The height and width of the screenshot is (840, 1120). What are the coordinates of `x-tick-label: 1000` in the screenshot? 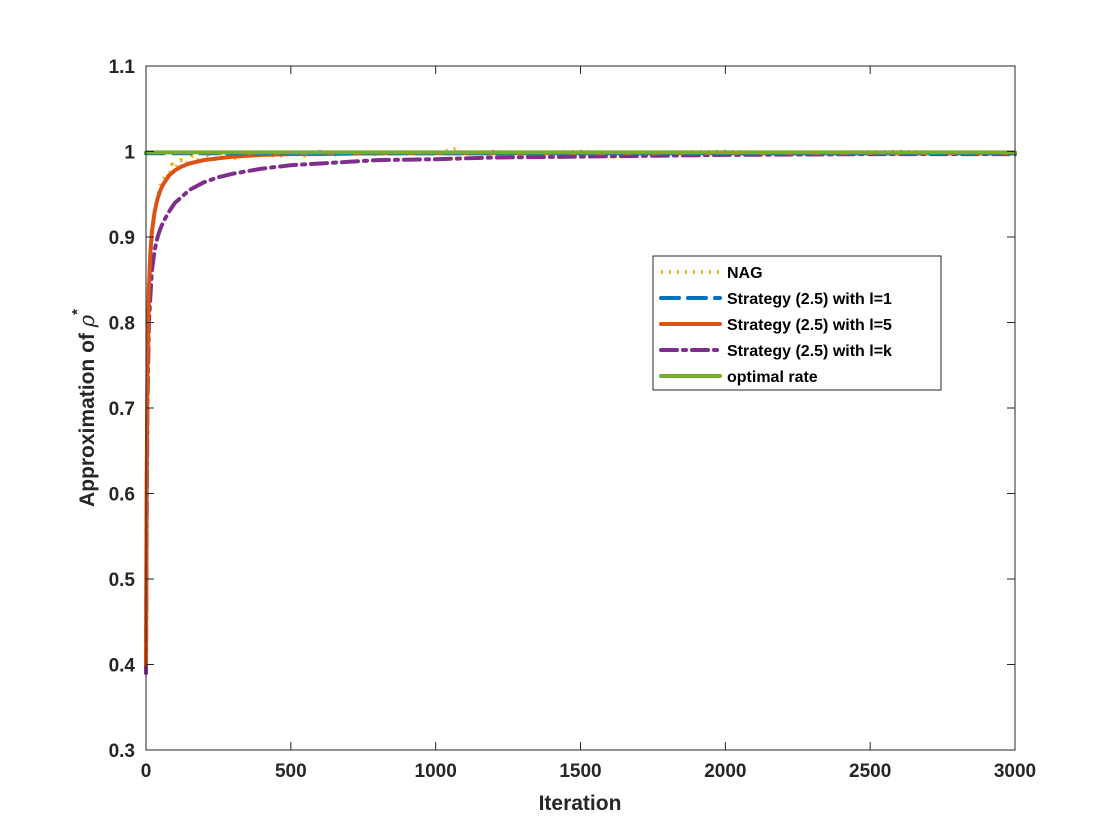 It's located at (436, 771).